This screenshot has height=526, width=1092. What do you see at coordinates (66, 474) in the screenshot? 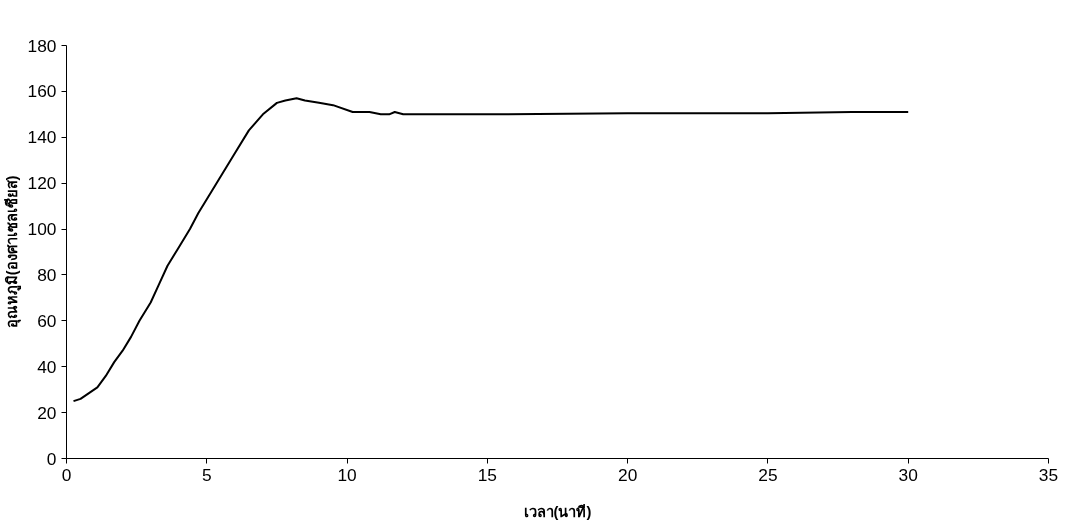
I see `x-tick-label: 0` at bounding box center [66, 474].